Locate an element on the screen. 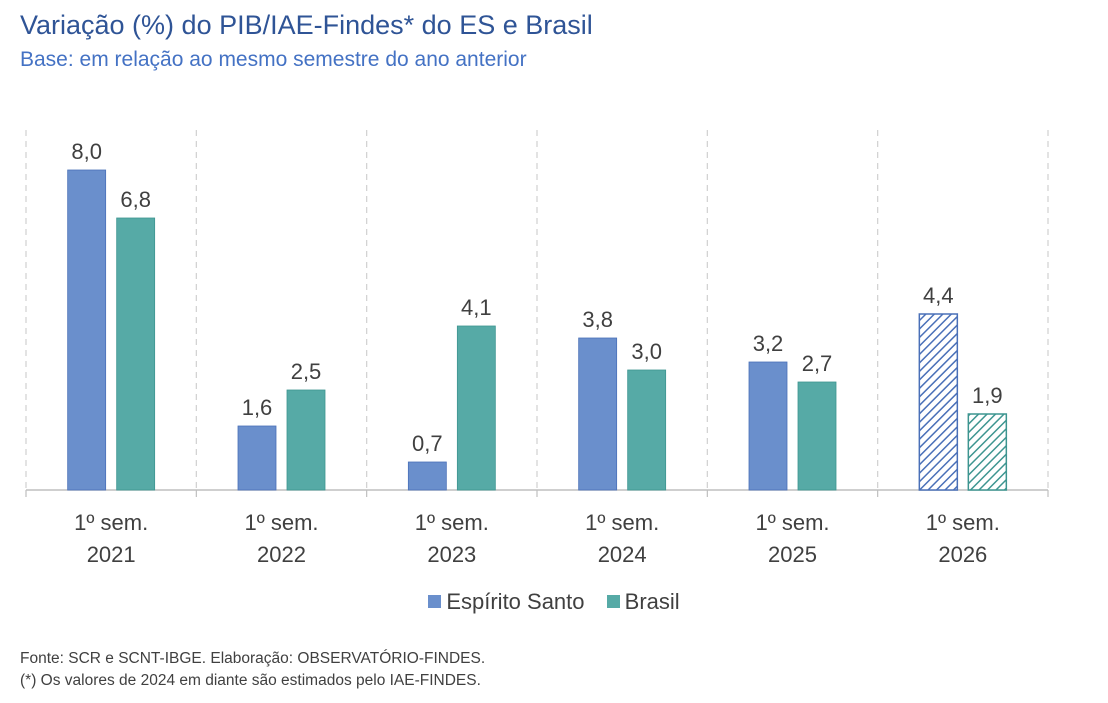  data-label-brasil-3: 3,0 is located at coordinates (646, 351).